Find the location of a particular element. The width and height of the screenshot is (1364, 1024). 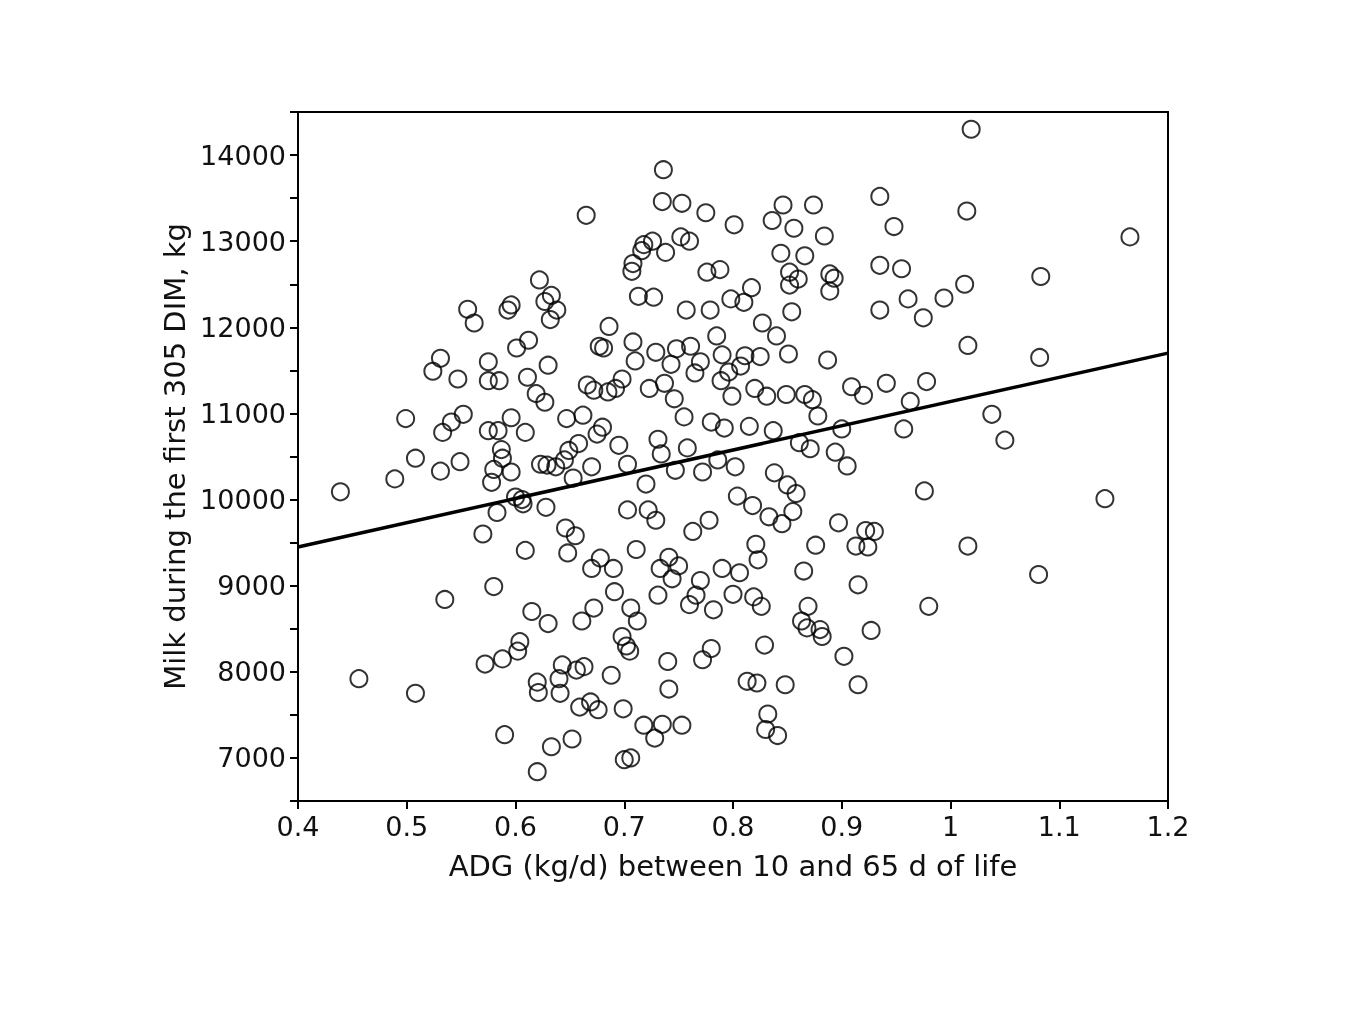

x-tick-label: 1 is located at coordinates (950, 826).